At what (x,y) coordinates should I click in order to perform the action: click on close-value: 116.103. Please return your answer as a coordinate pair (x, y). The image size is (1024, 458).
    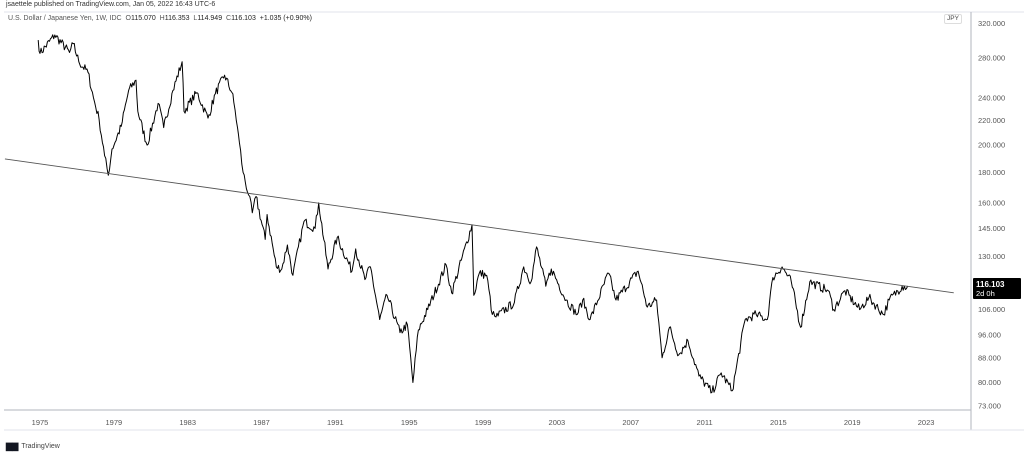
    Looking at the image, I should click on (243, 18).